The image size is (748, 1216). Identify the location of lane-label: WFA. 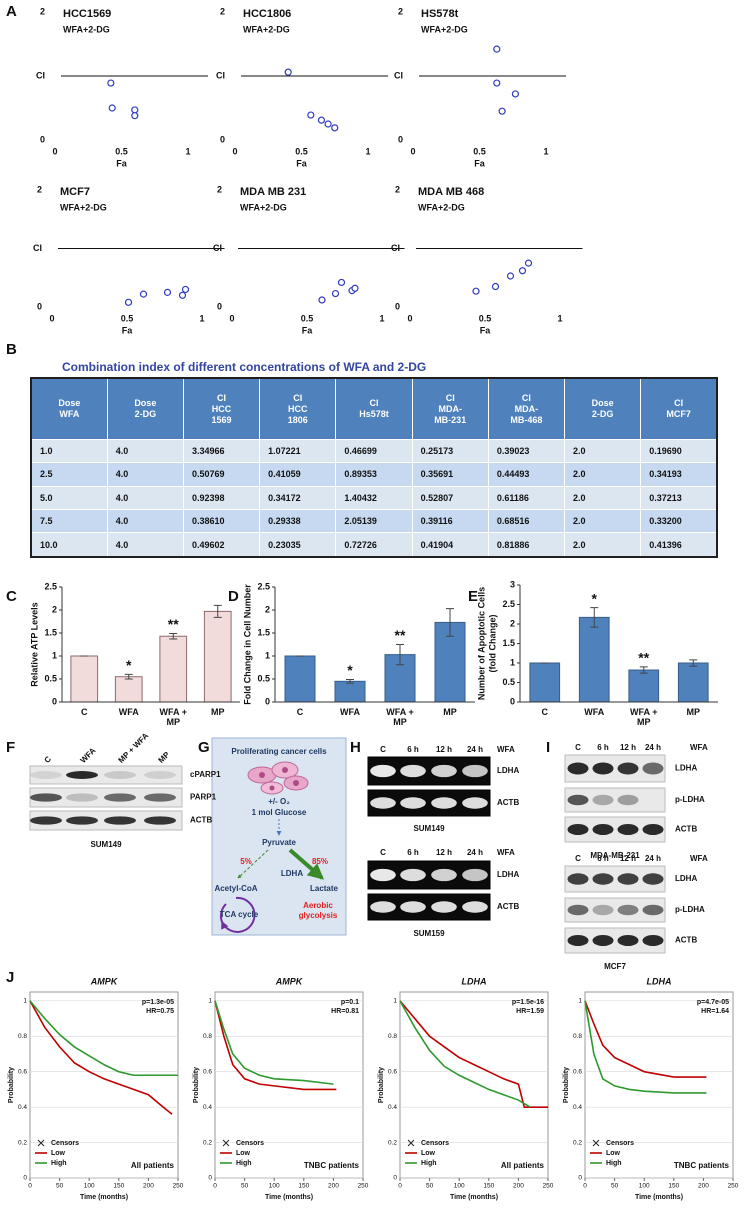
(88, 755).